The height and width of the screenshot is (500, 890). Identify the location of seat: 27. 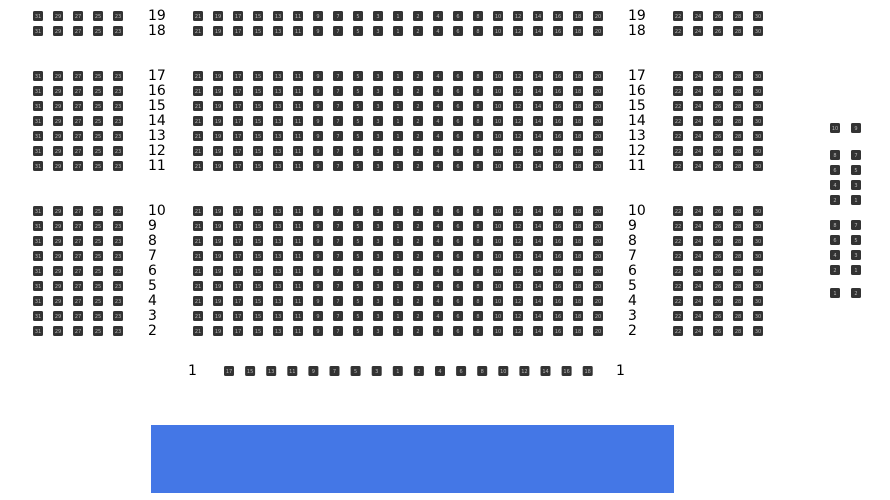
(78, 226).